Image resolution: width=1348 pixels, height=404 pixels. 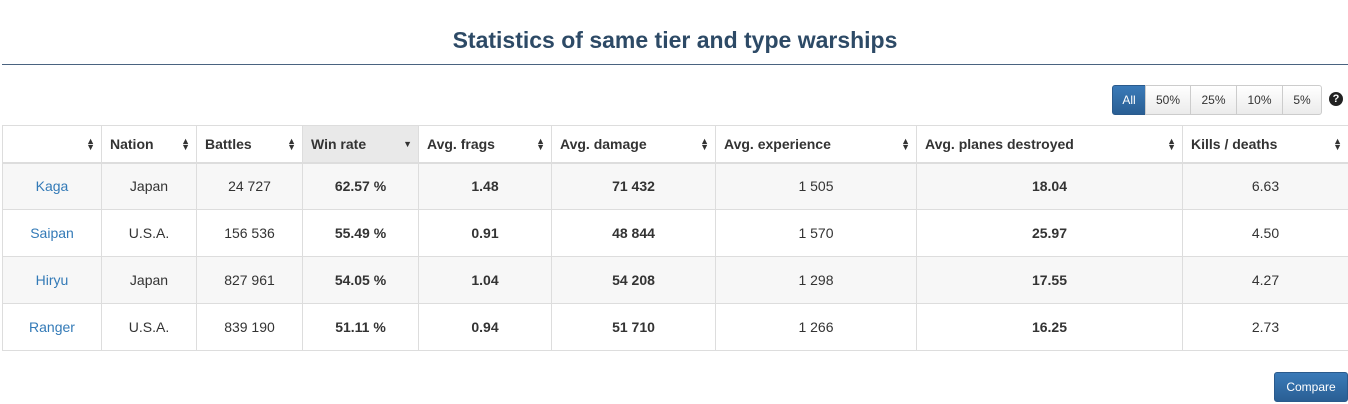 What do you see at coordinates (816, 280) in the screenshot?
I see `avg-experience-cell: 1 298` at bounding box center [816, 280].